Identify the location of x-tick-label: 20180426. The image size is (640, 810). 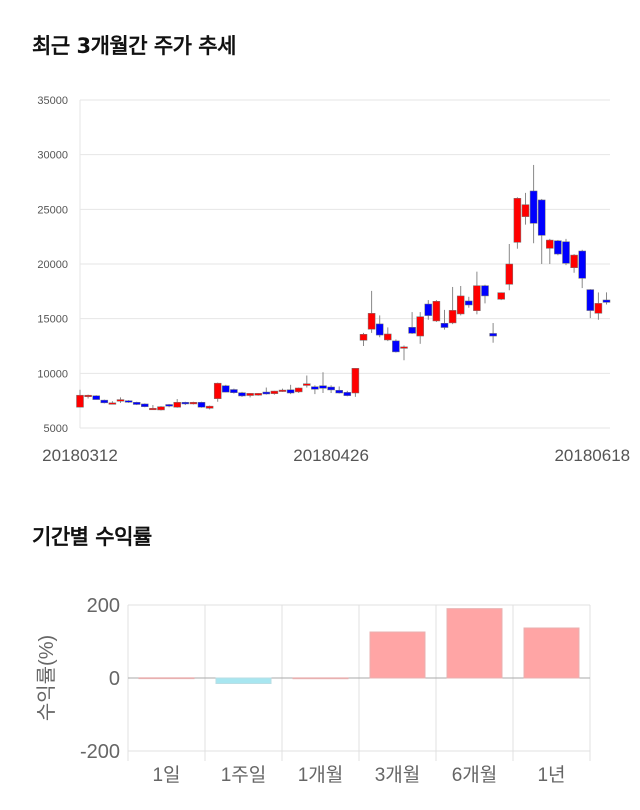
(331, 455).